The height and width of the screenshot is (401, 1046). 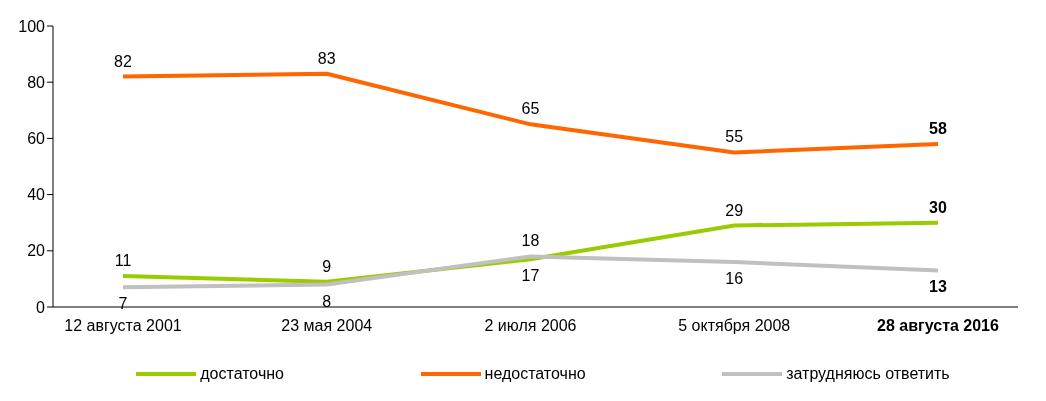 What do you see at coordinates (938, 287) in the screenshot?
I see `data-label: 13` at bounding box center [938, 287].